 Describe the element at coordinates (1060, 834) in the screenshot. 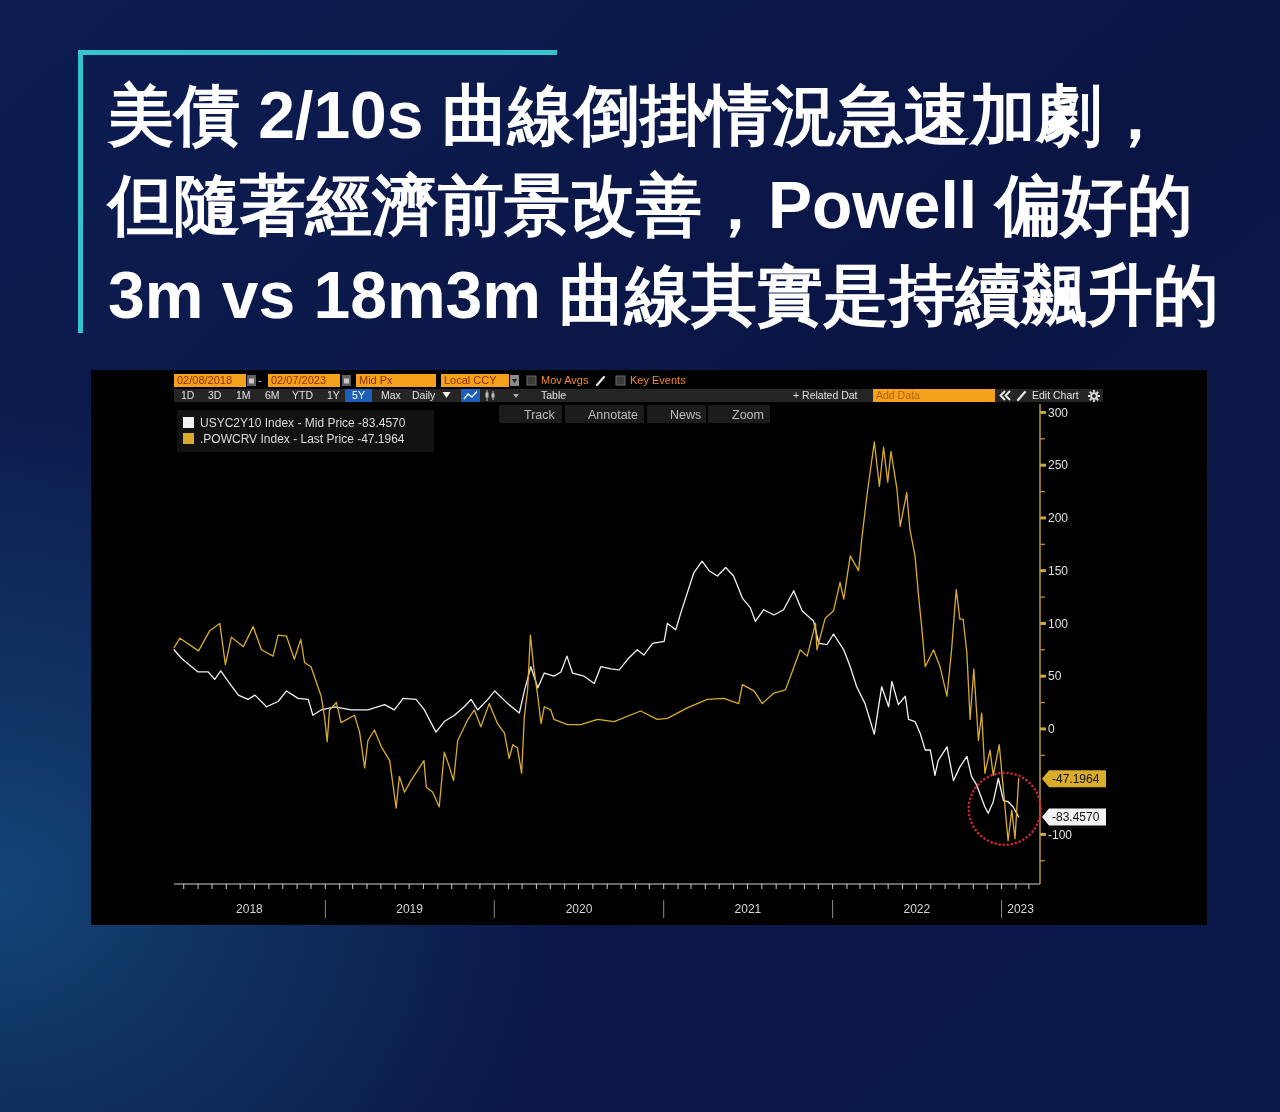

I see `y-tick-label: -100` at that location.